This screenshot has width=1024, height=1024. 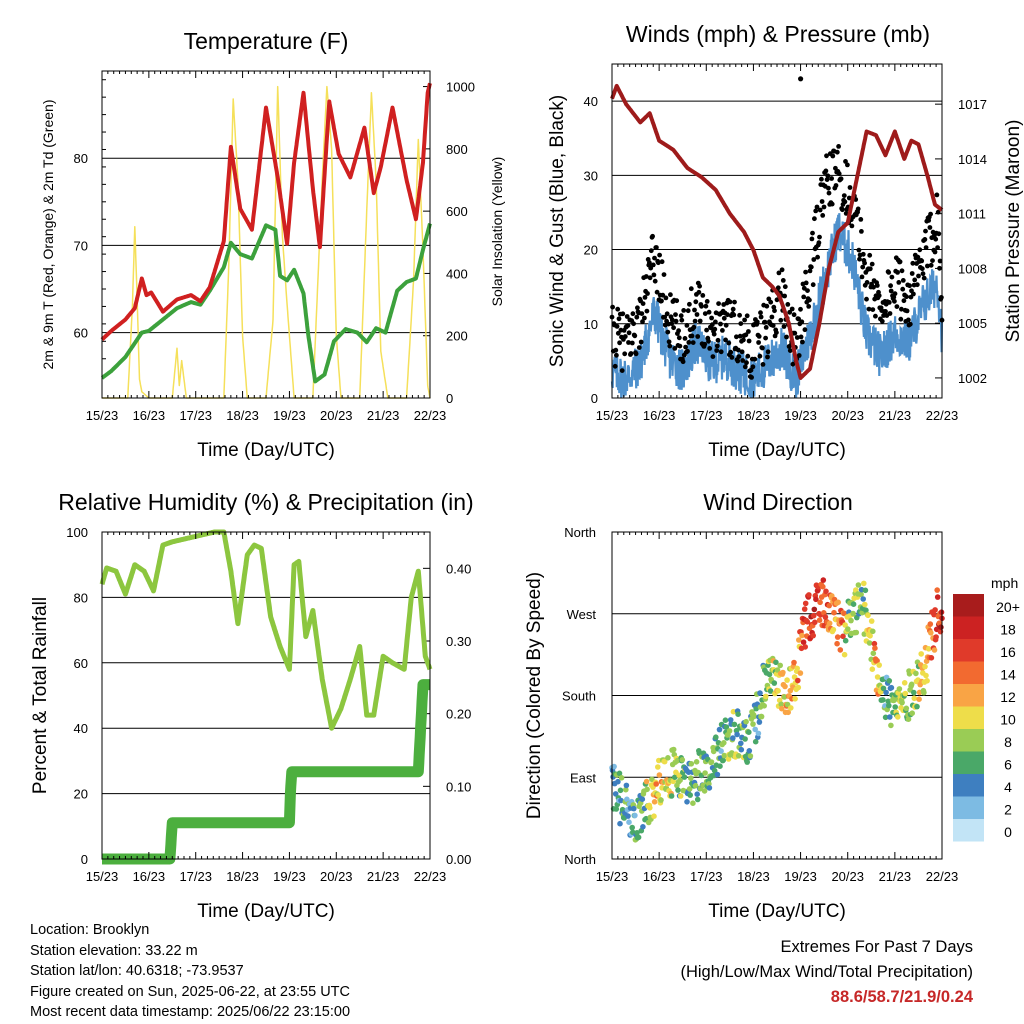 I want to click on wind-ytick-label: 40, so click(x=591, y=101).